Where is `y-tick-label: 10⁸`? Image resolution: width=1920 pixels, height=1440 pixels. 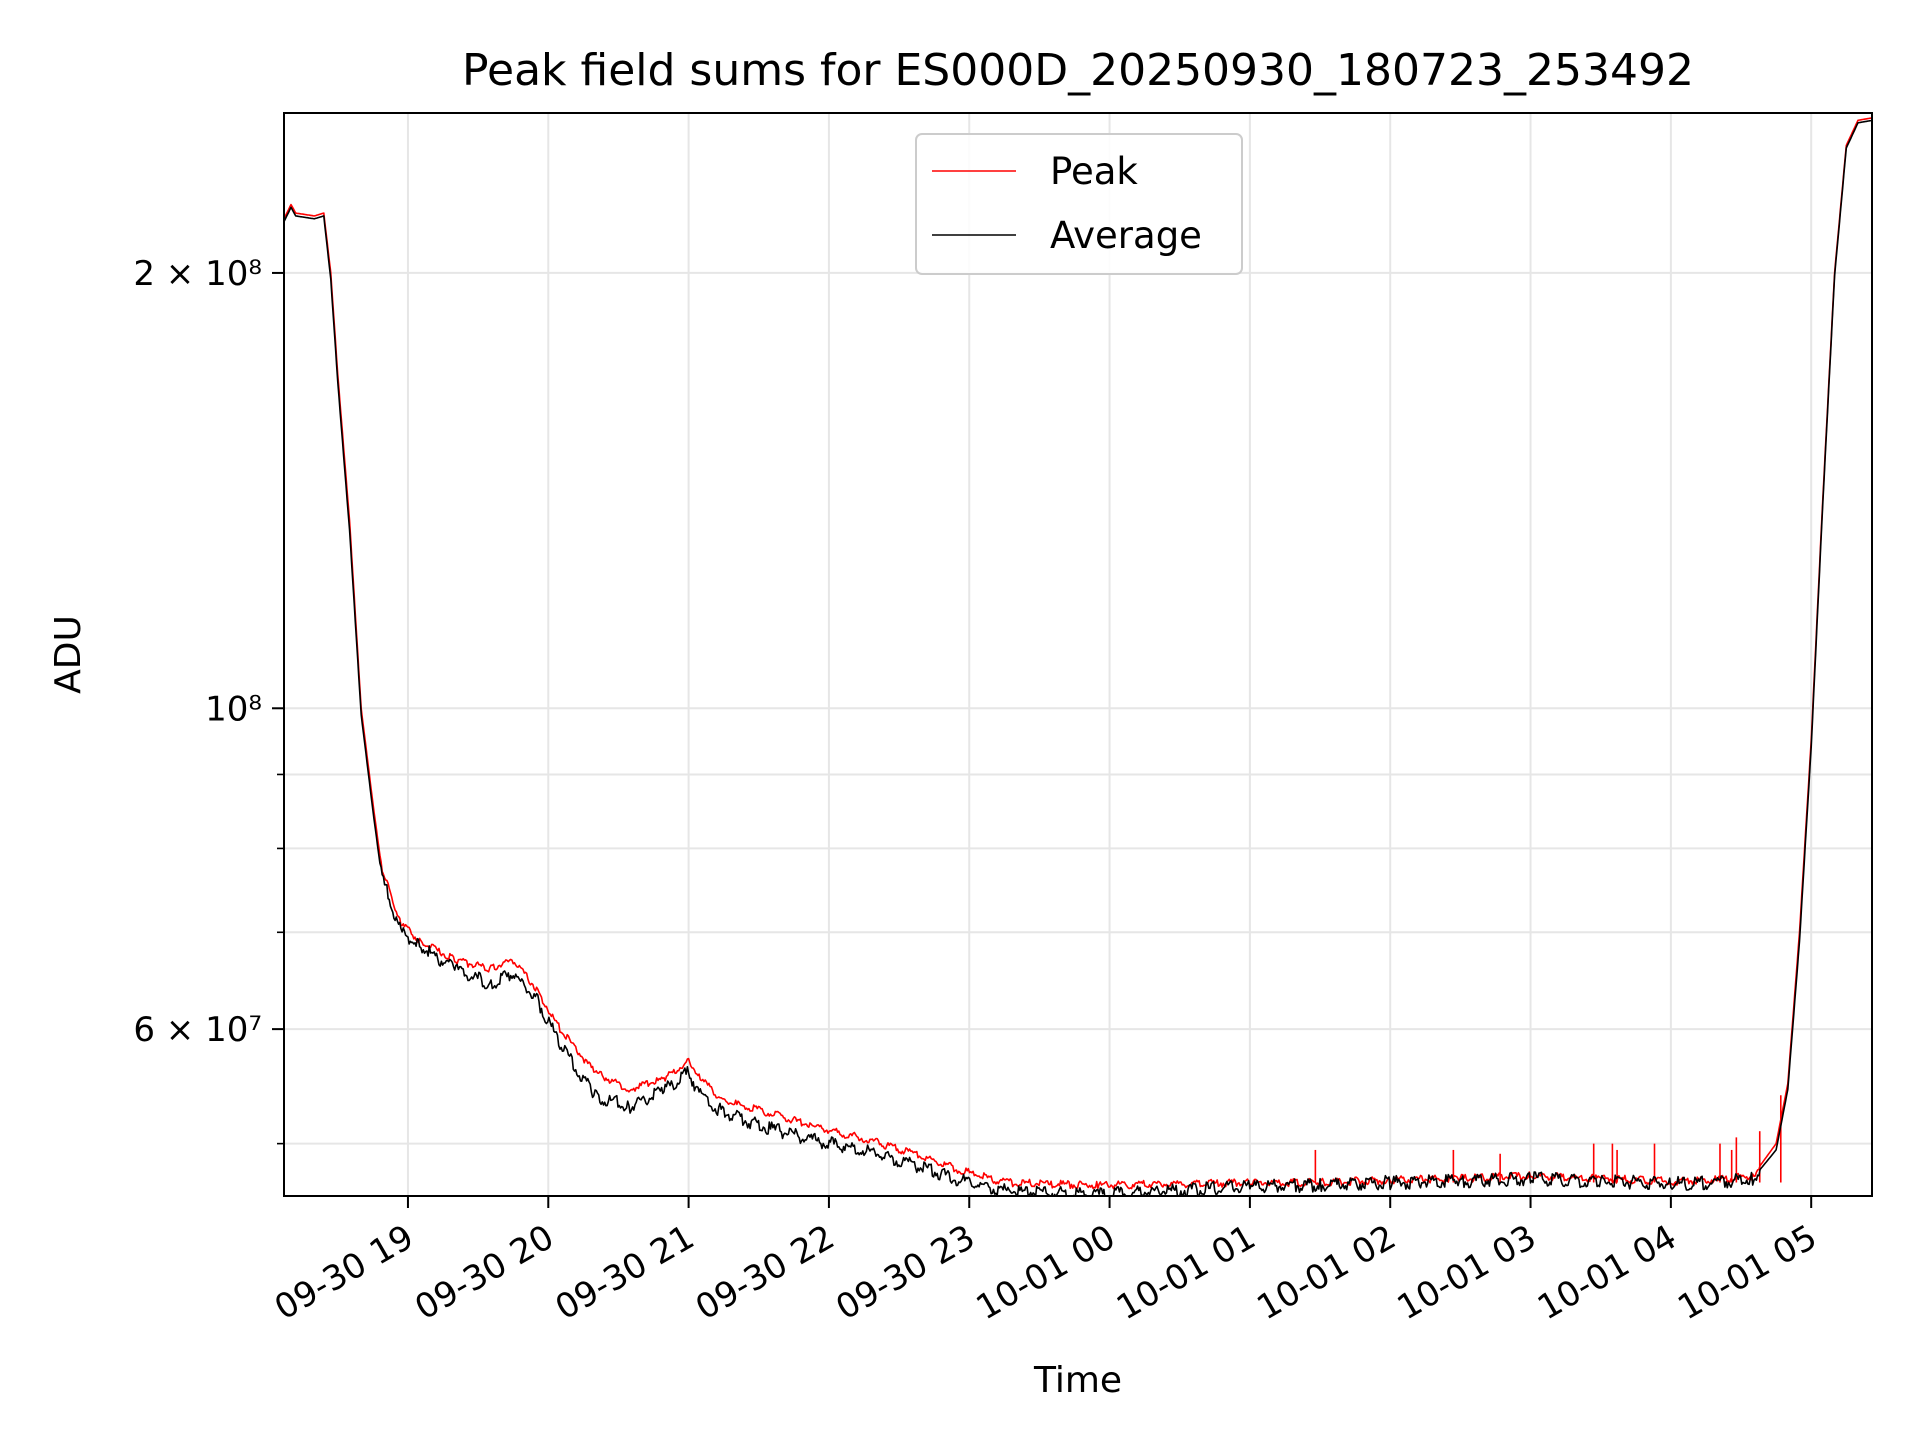
y-tick-label: 10⁸ is located at coordinates (233, 709).